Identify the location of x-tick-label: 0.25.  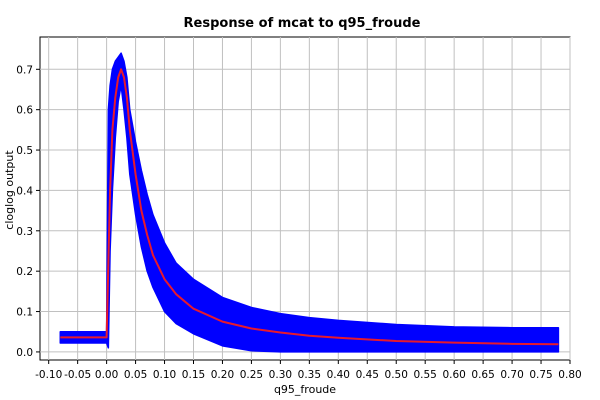
(251, 375).